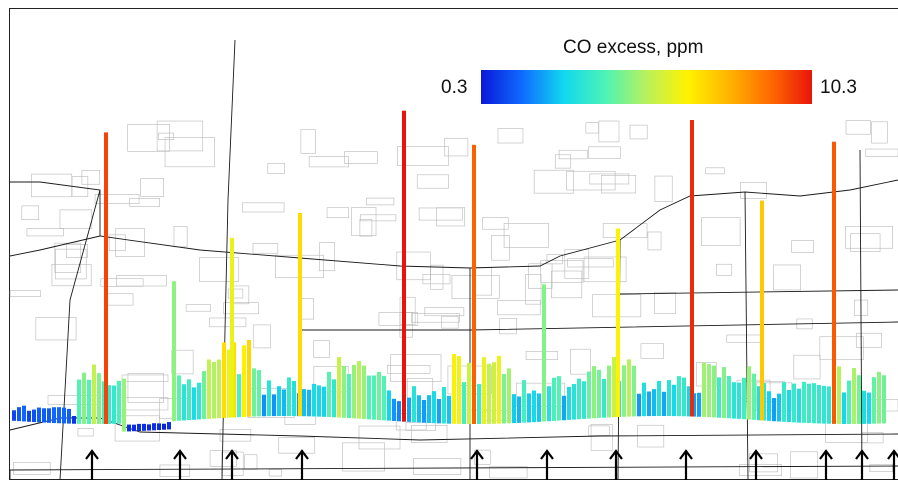  I want to click on colorbar, so click(646, 87).